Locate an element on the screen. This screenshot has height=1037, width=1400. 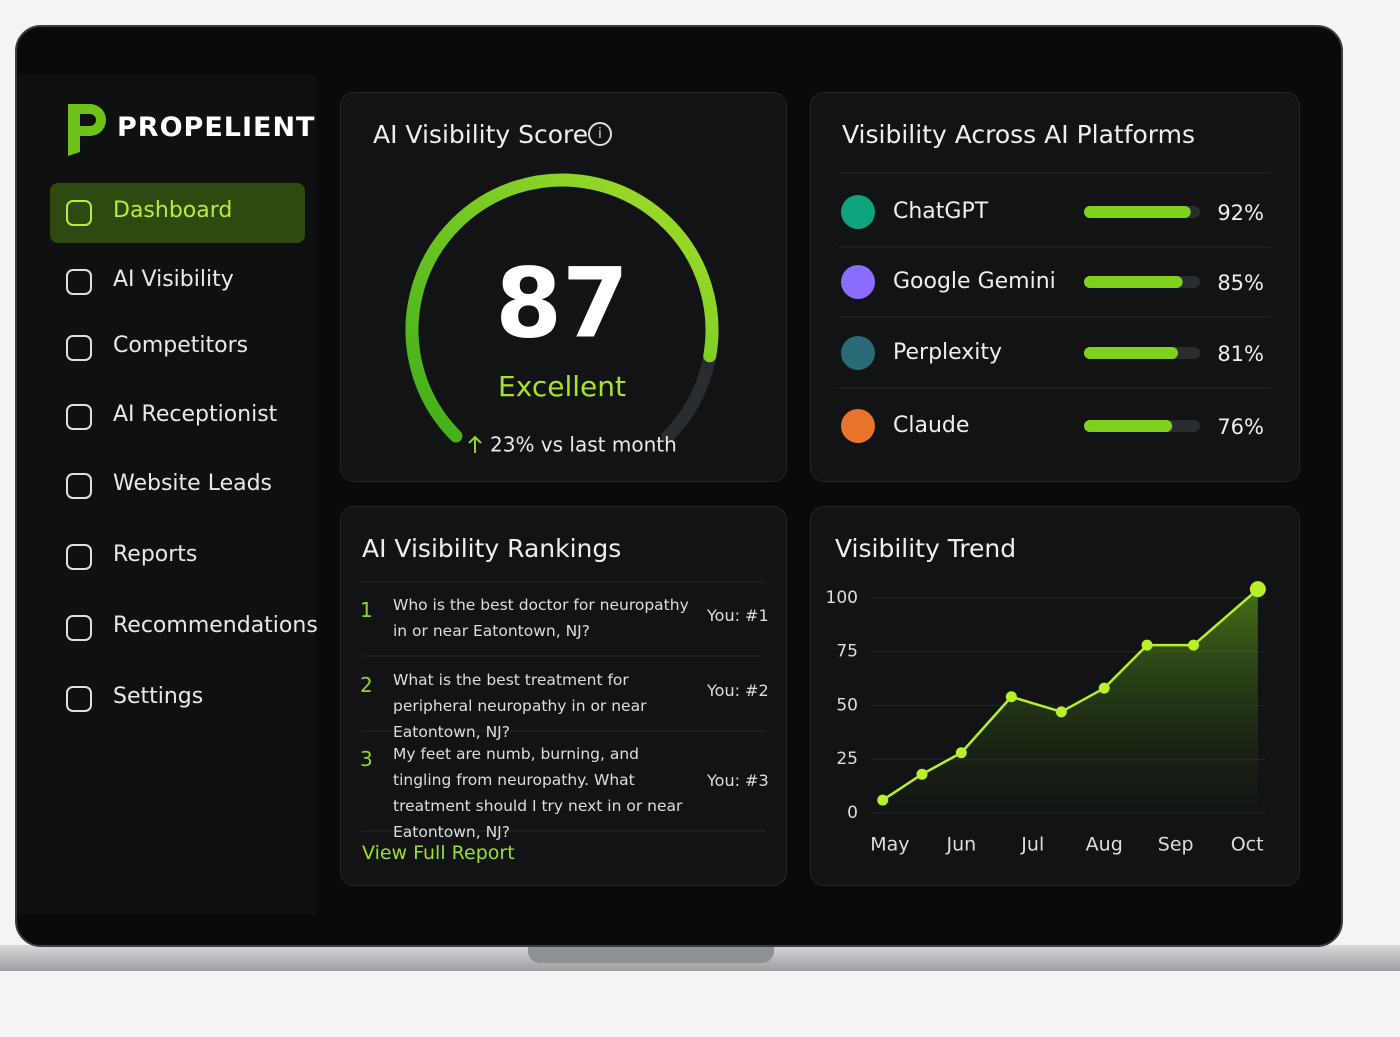
nav-item: Recommendations is located at coordinates (215, 625).